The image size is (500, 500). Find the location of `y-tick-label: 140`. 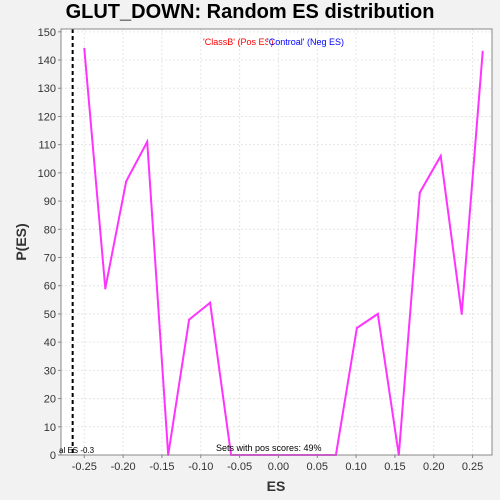

y-tick-label: 140 is located at coordinates (47, 61).